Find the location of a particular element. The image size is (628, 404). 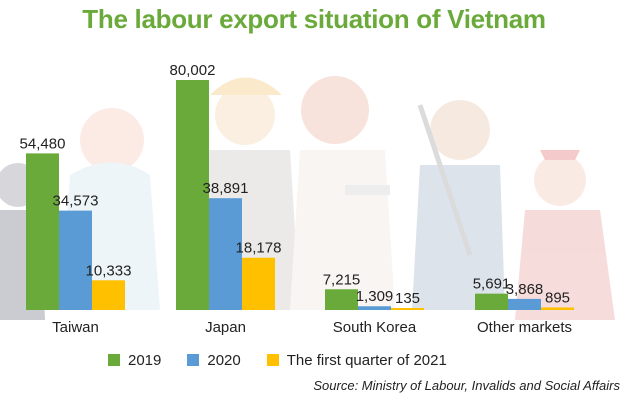

bar-japan-2020 is located at coordinates (225, 254).